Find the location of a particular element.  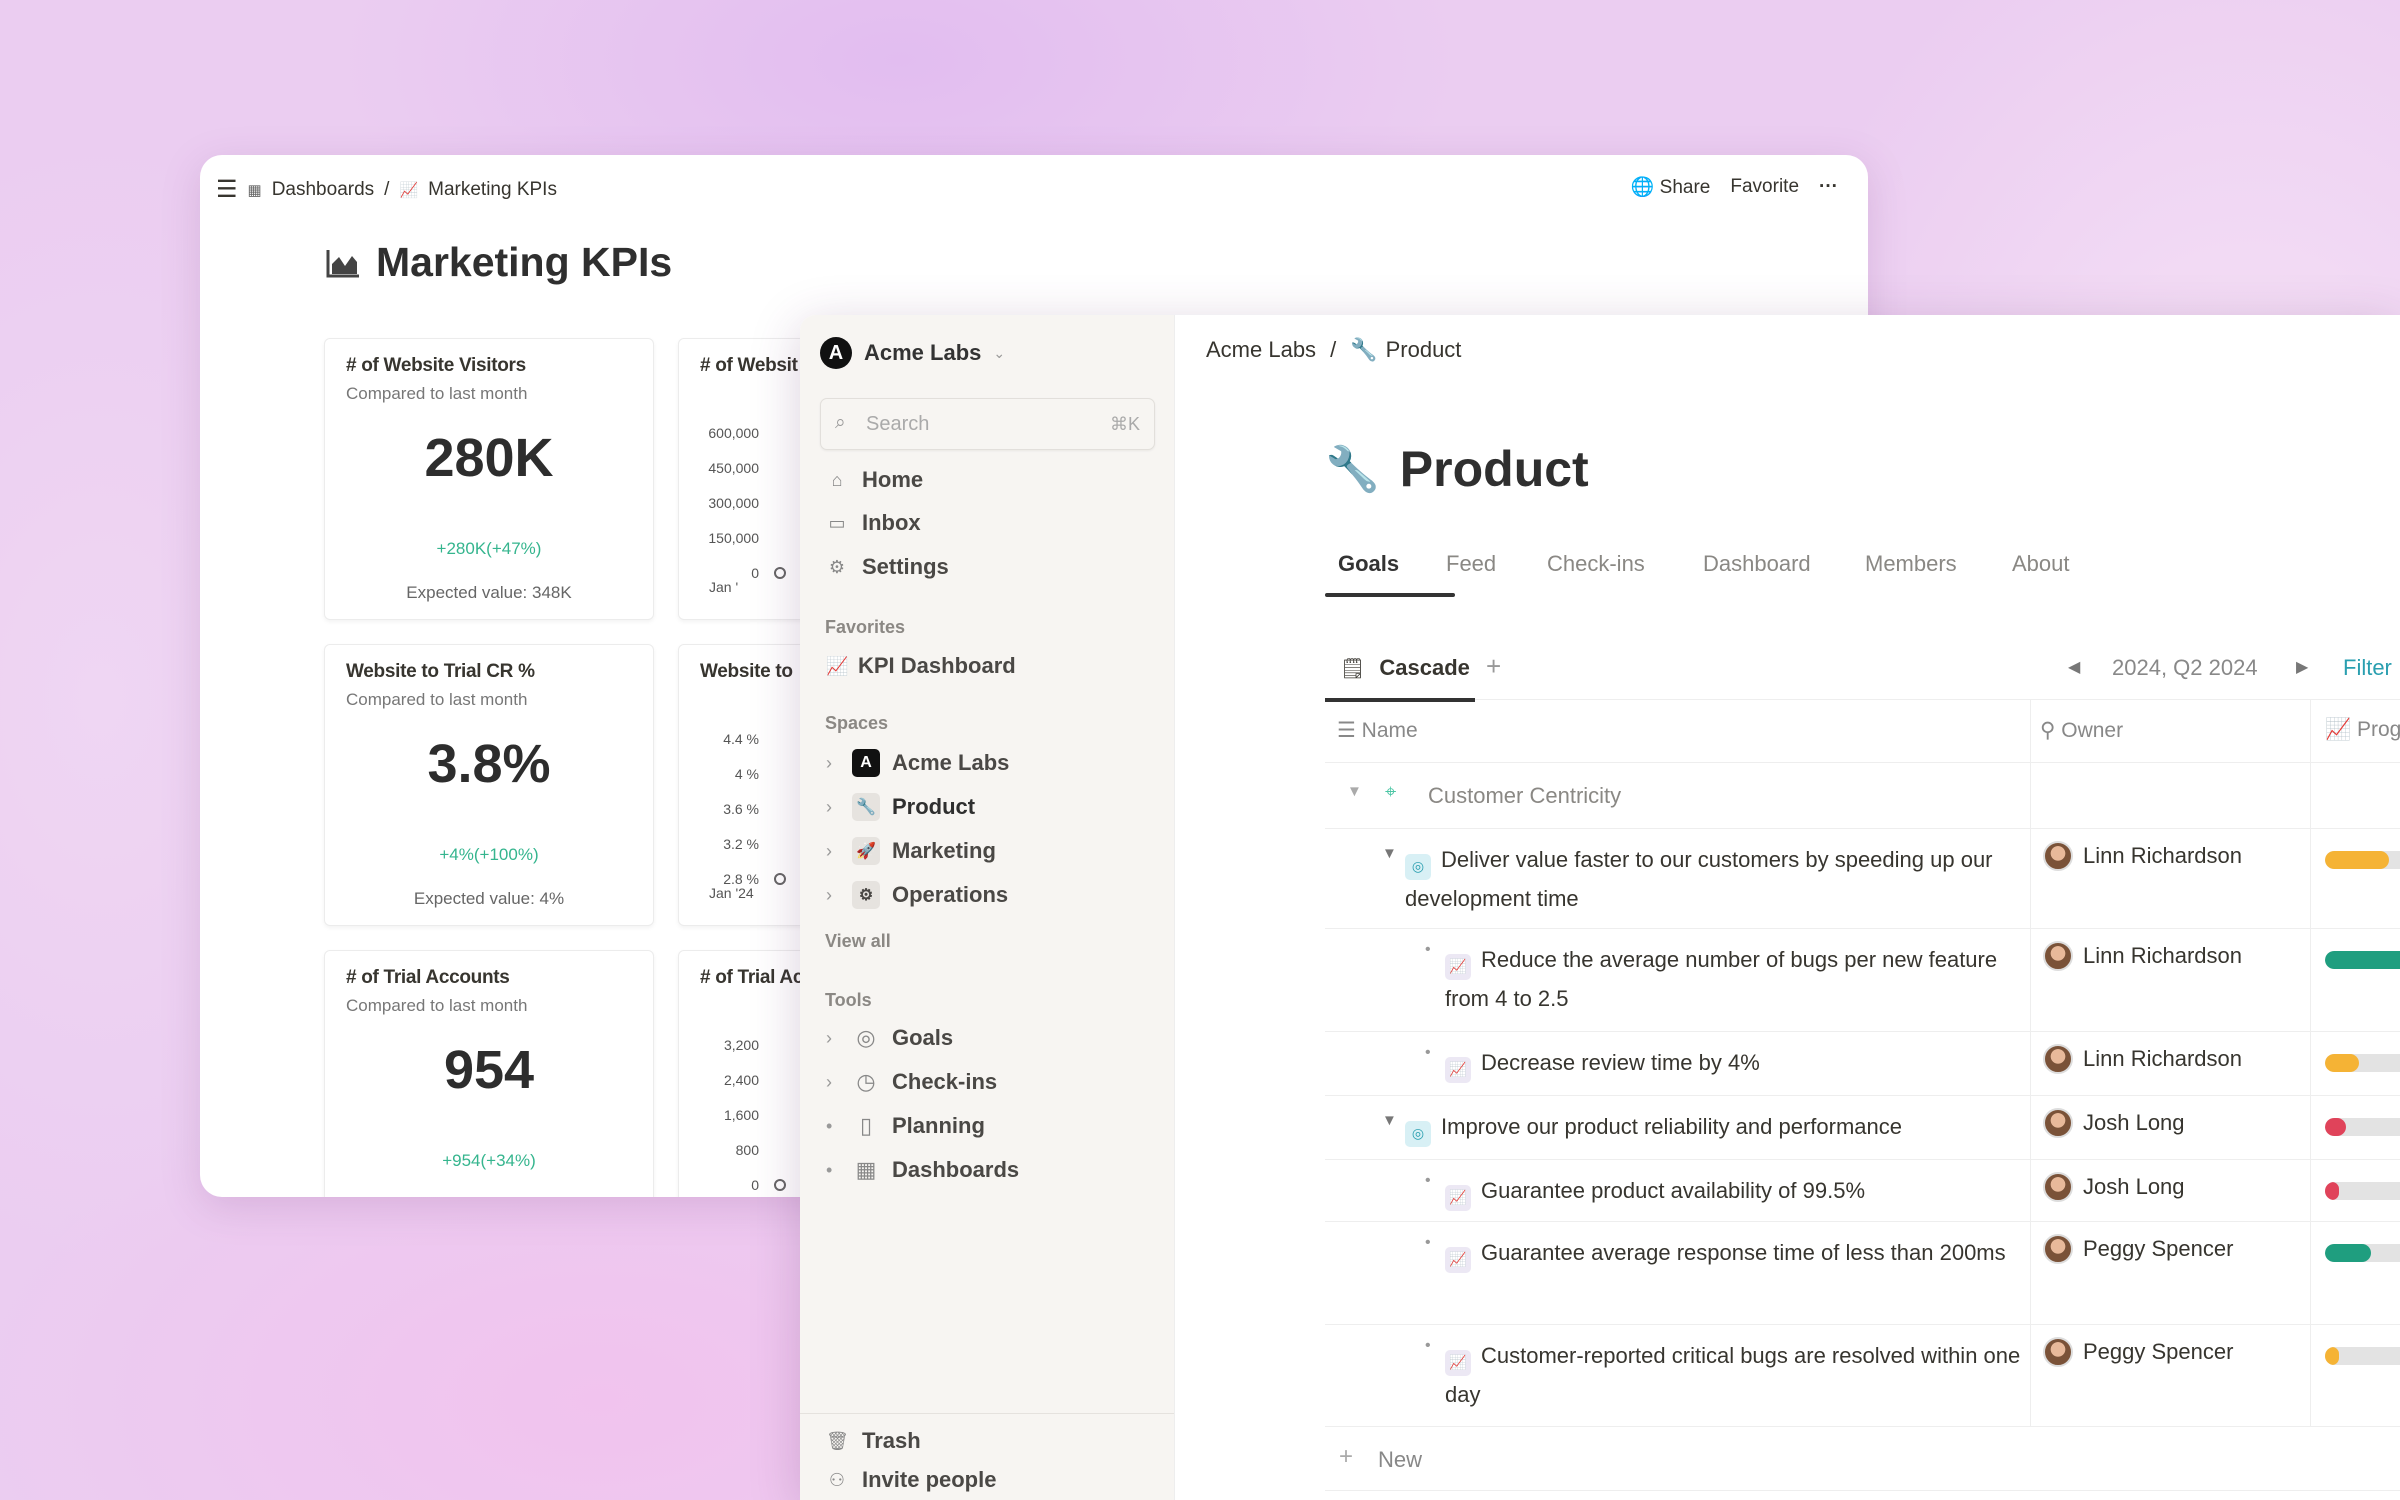

breadcrumb-marketing-kpis: Marketing KPIs is located at coordinates (492, 189).